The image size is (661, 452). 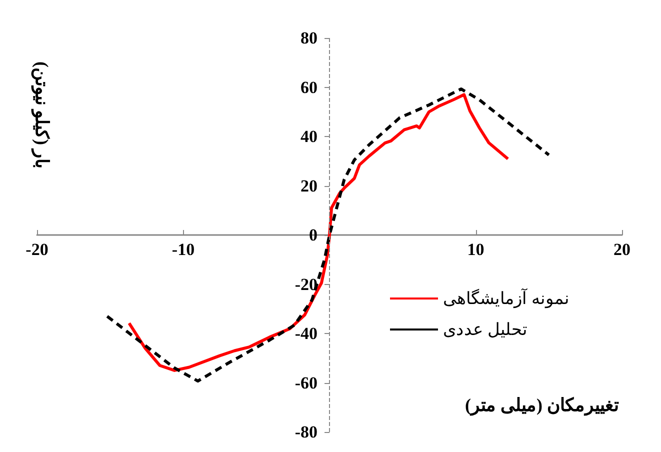 I want to click on y-tick-label: -60, so click(x=306, y=382).